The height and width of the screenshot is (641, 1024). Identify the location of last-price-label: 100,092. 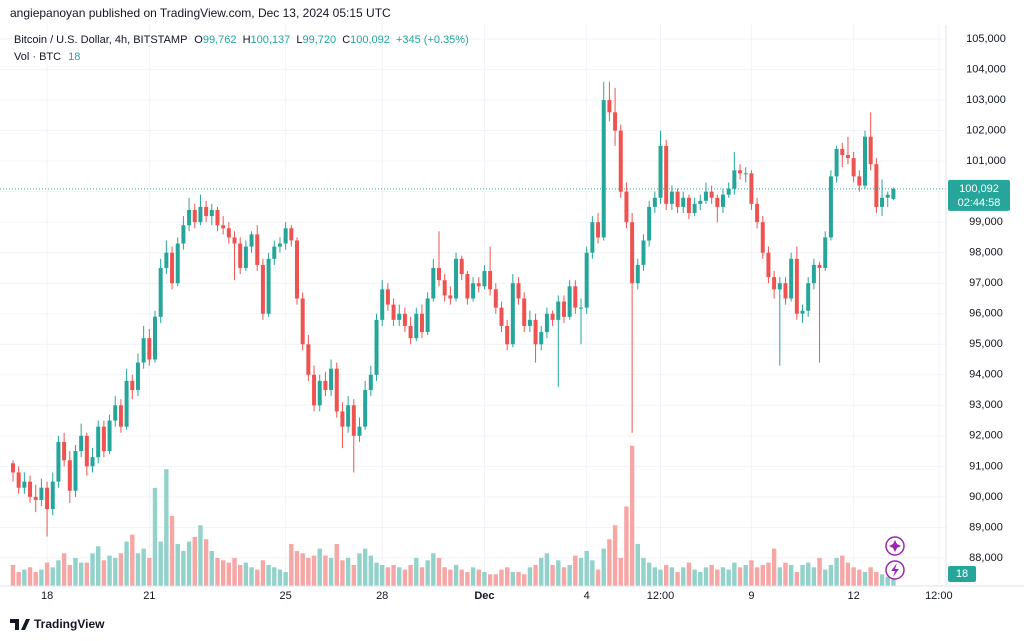
(979, 189).